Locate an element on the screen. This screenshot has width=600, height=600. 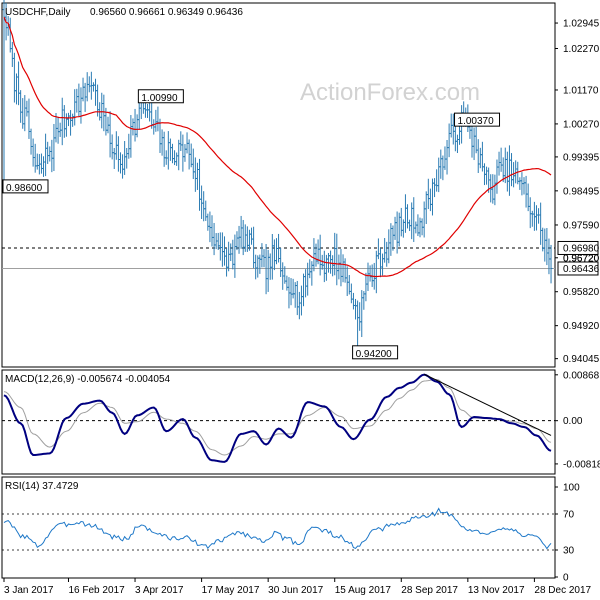
y-tick-label: 1.01170 is located at coordinates (581, 90).